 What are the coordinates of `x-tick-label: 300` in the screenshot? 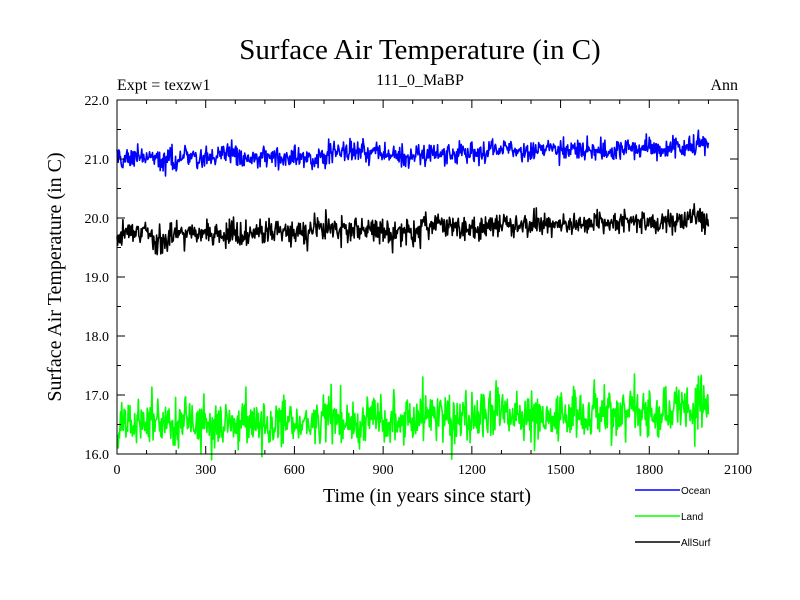 It's located at (205, 470).